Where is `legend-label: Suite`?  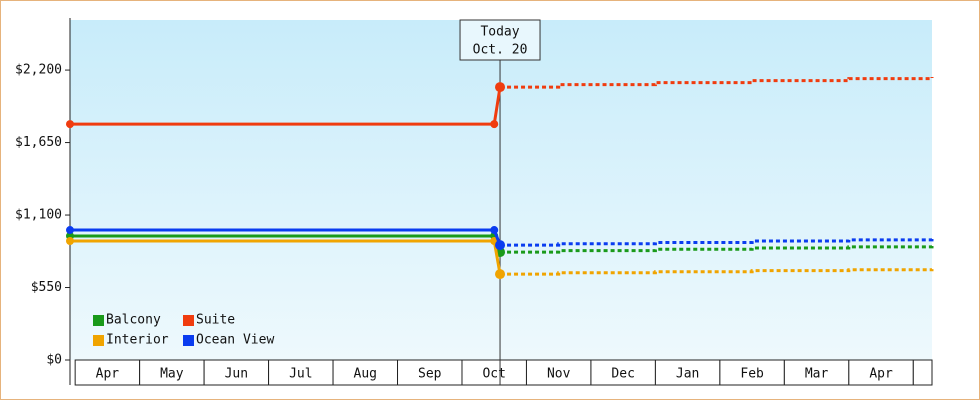
legend-label: Suite is located at coordinates (215, 320).